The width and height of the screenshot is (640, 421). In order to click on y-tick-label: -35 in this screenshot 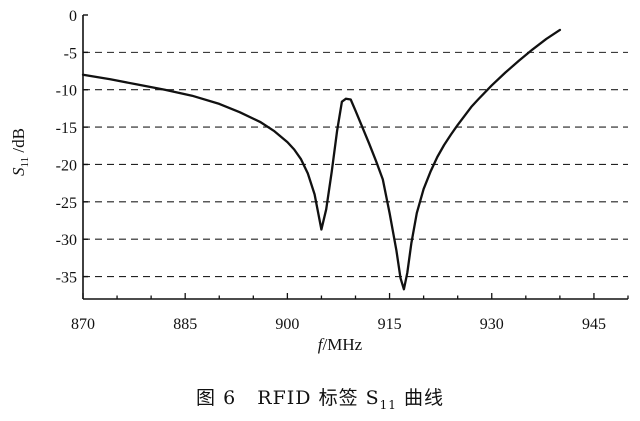, I will do `click(66, 278)`.